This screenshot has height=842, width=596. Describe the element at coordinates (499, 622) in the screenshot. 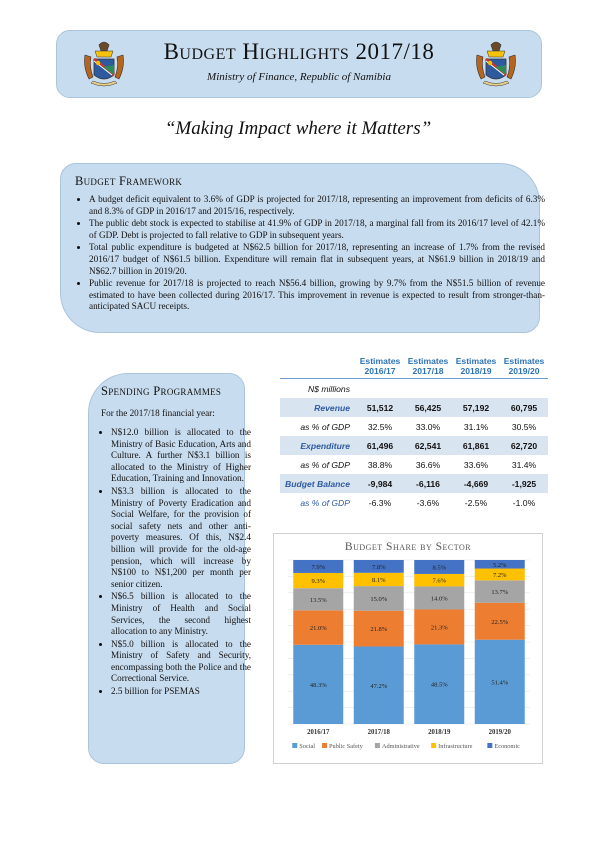

I see `data-label: 22.5%` at that location.